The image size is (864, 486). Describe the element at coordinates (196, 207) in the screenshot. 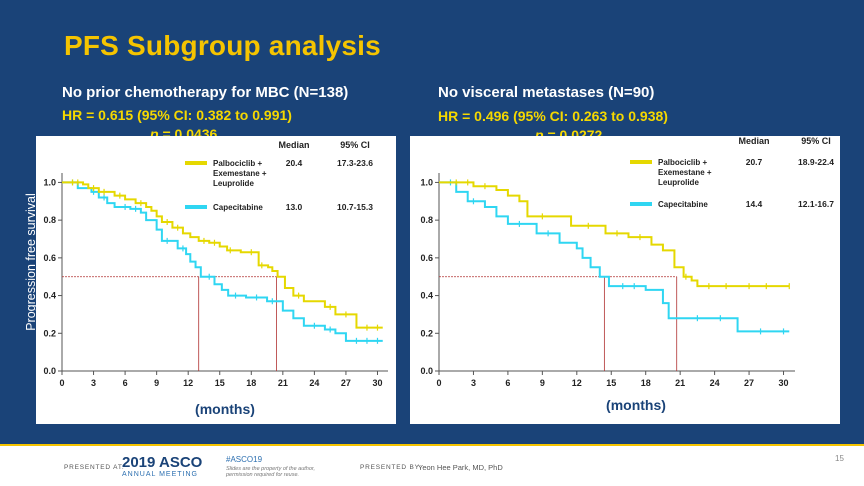

I see `left-legend-swatch-capecitabine` at that location.